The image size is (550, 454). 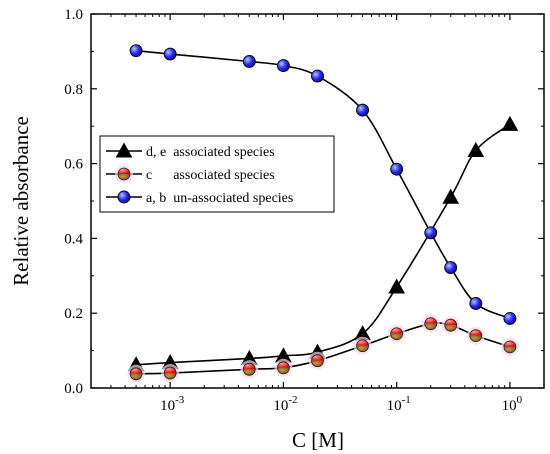 What do you see at coordinates (318, 440) in the screenshot?
I see `x-axis-title: C [M]` at bounding box center [318, 440].